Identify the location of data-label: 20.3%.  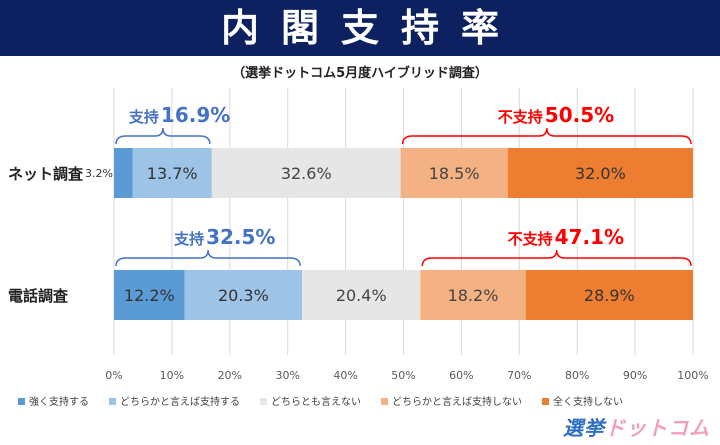
(243, 295).